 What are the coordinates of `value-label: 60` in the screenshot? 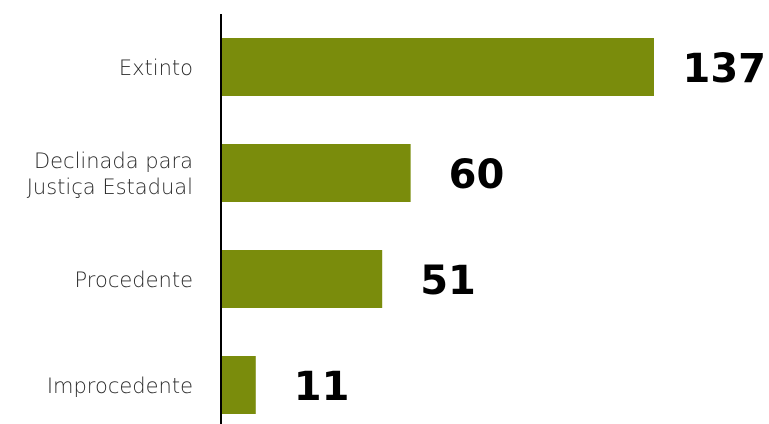 It's located at (477, 175).